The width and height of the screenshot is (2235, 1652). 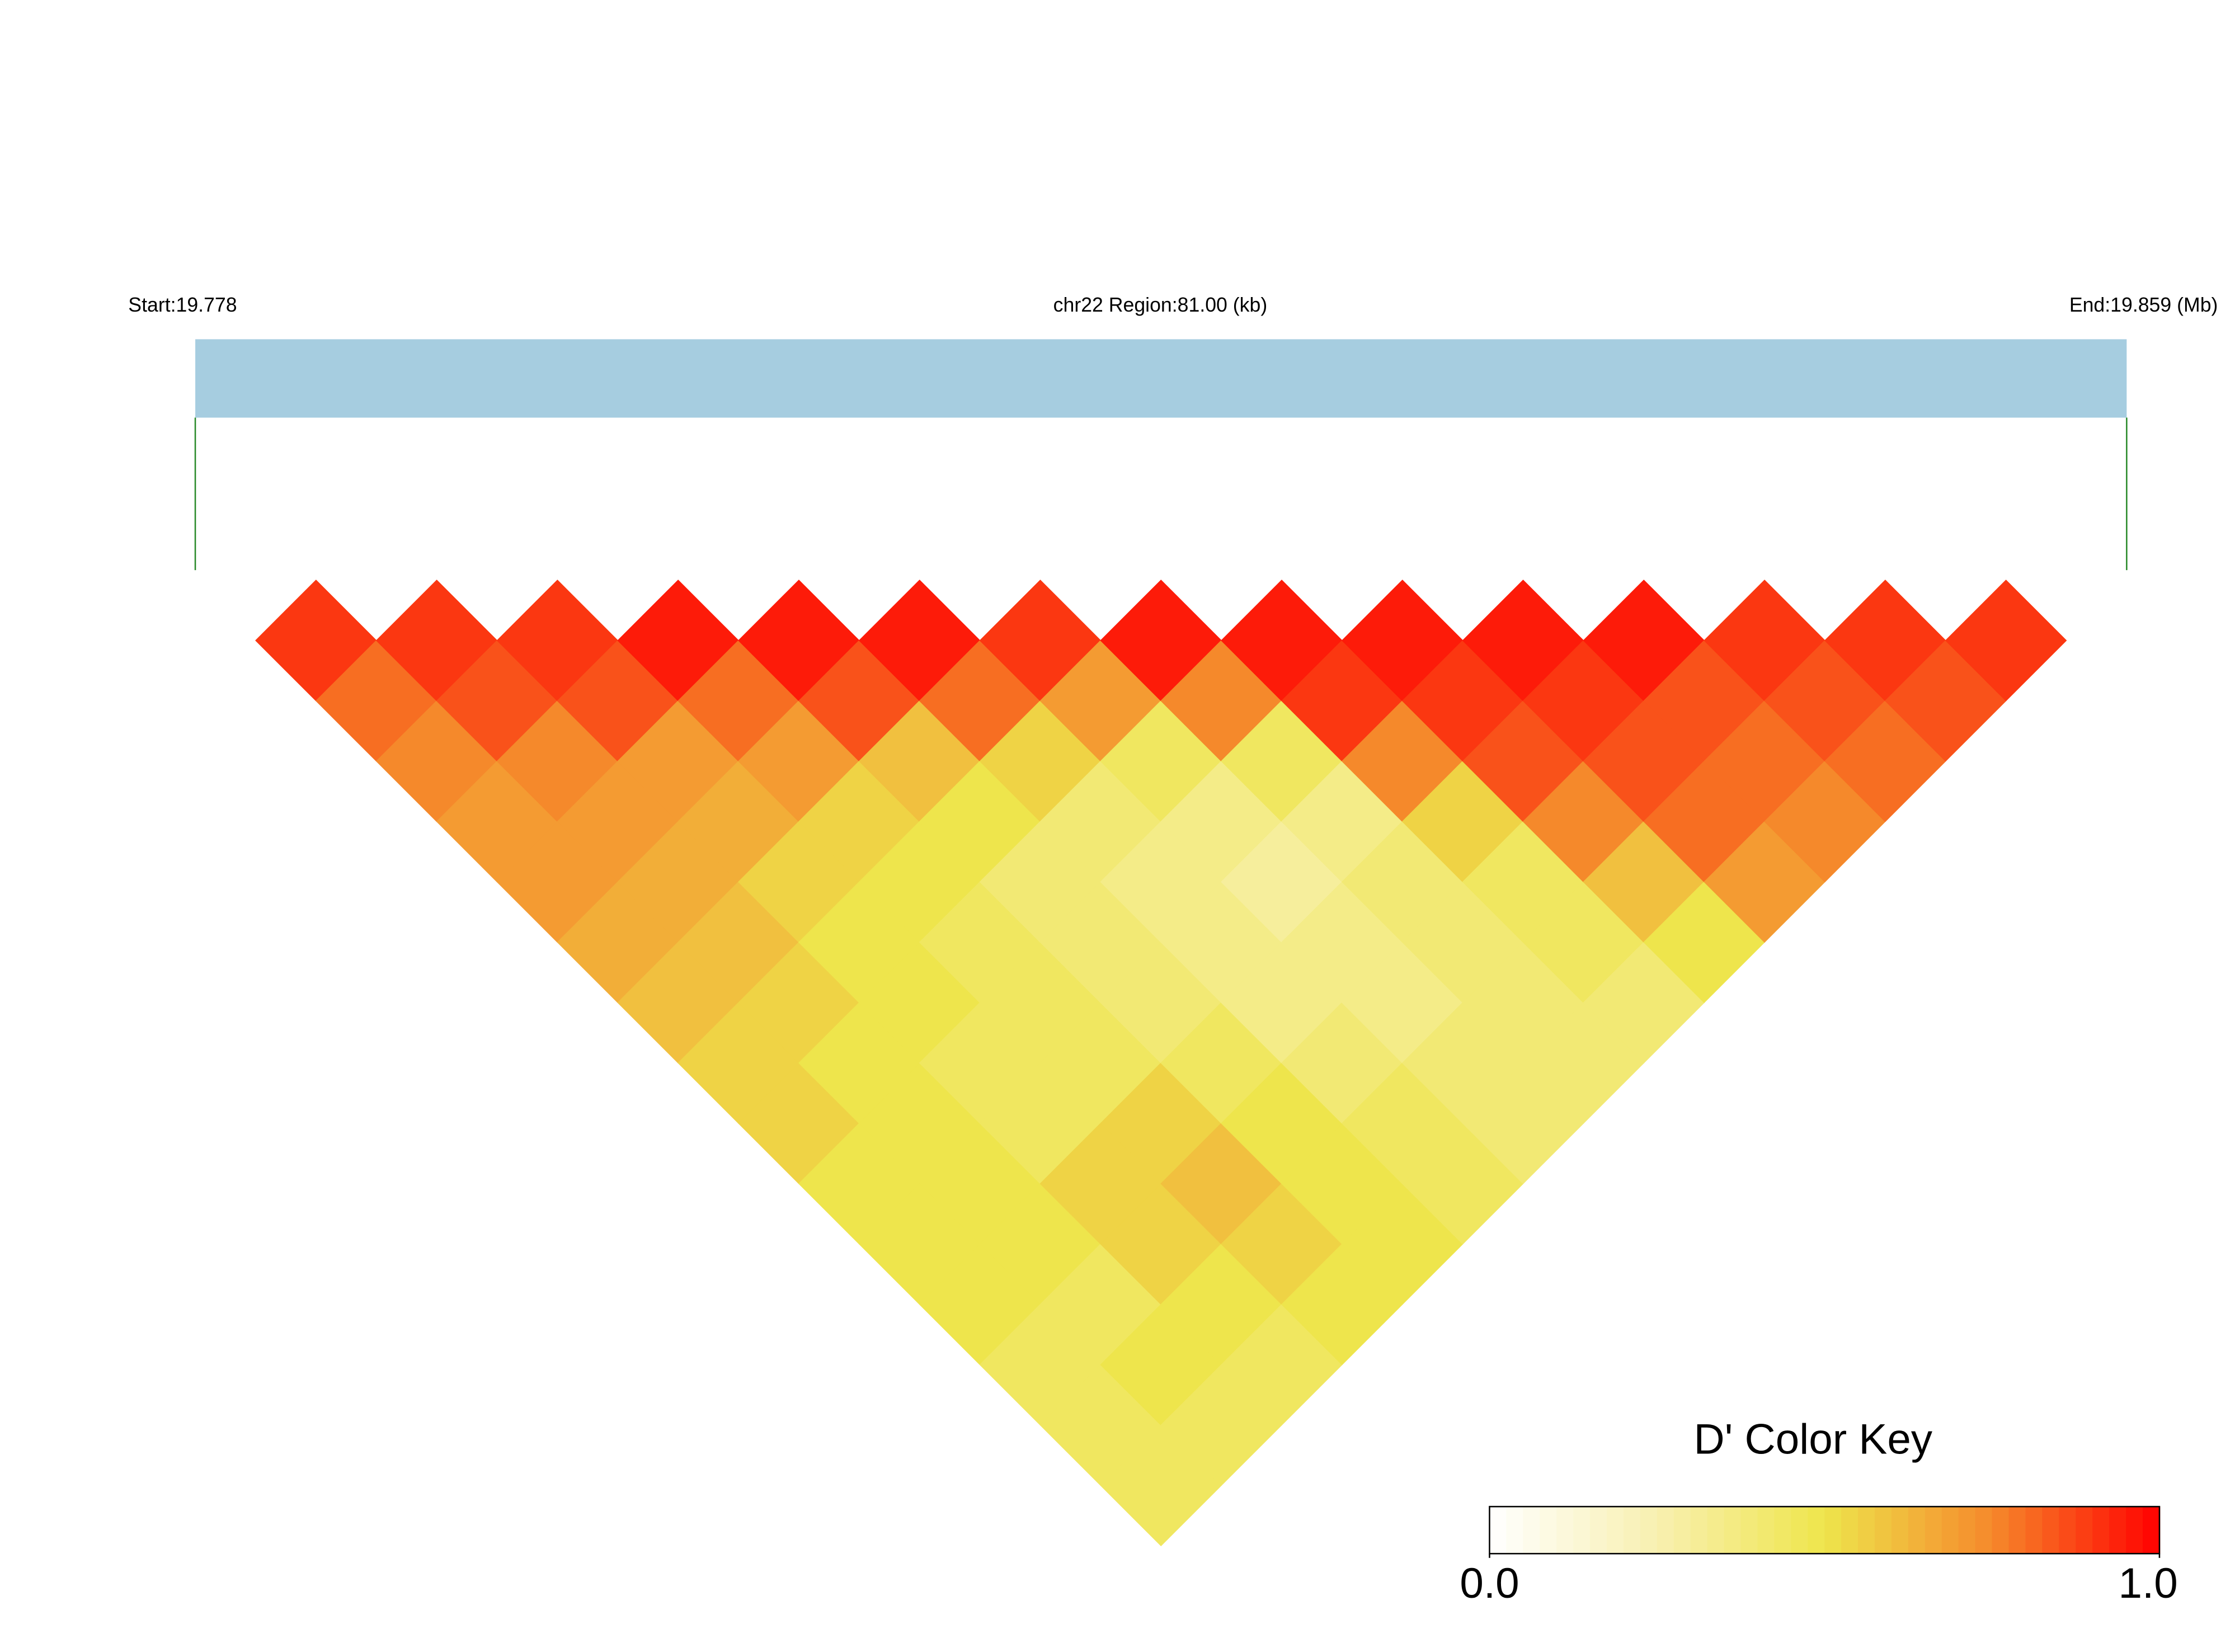 I want to click on start-label: Start:19.778, so click(x=182, y=305).